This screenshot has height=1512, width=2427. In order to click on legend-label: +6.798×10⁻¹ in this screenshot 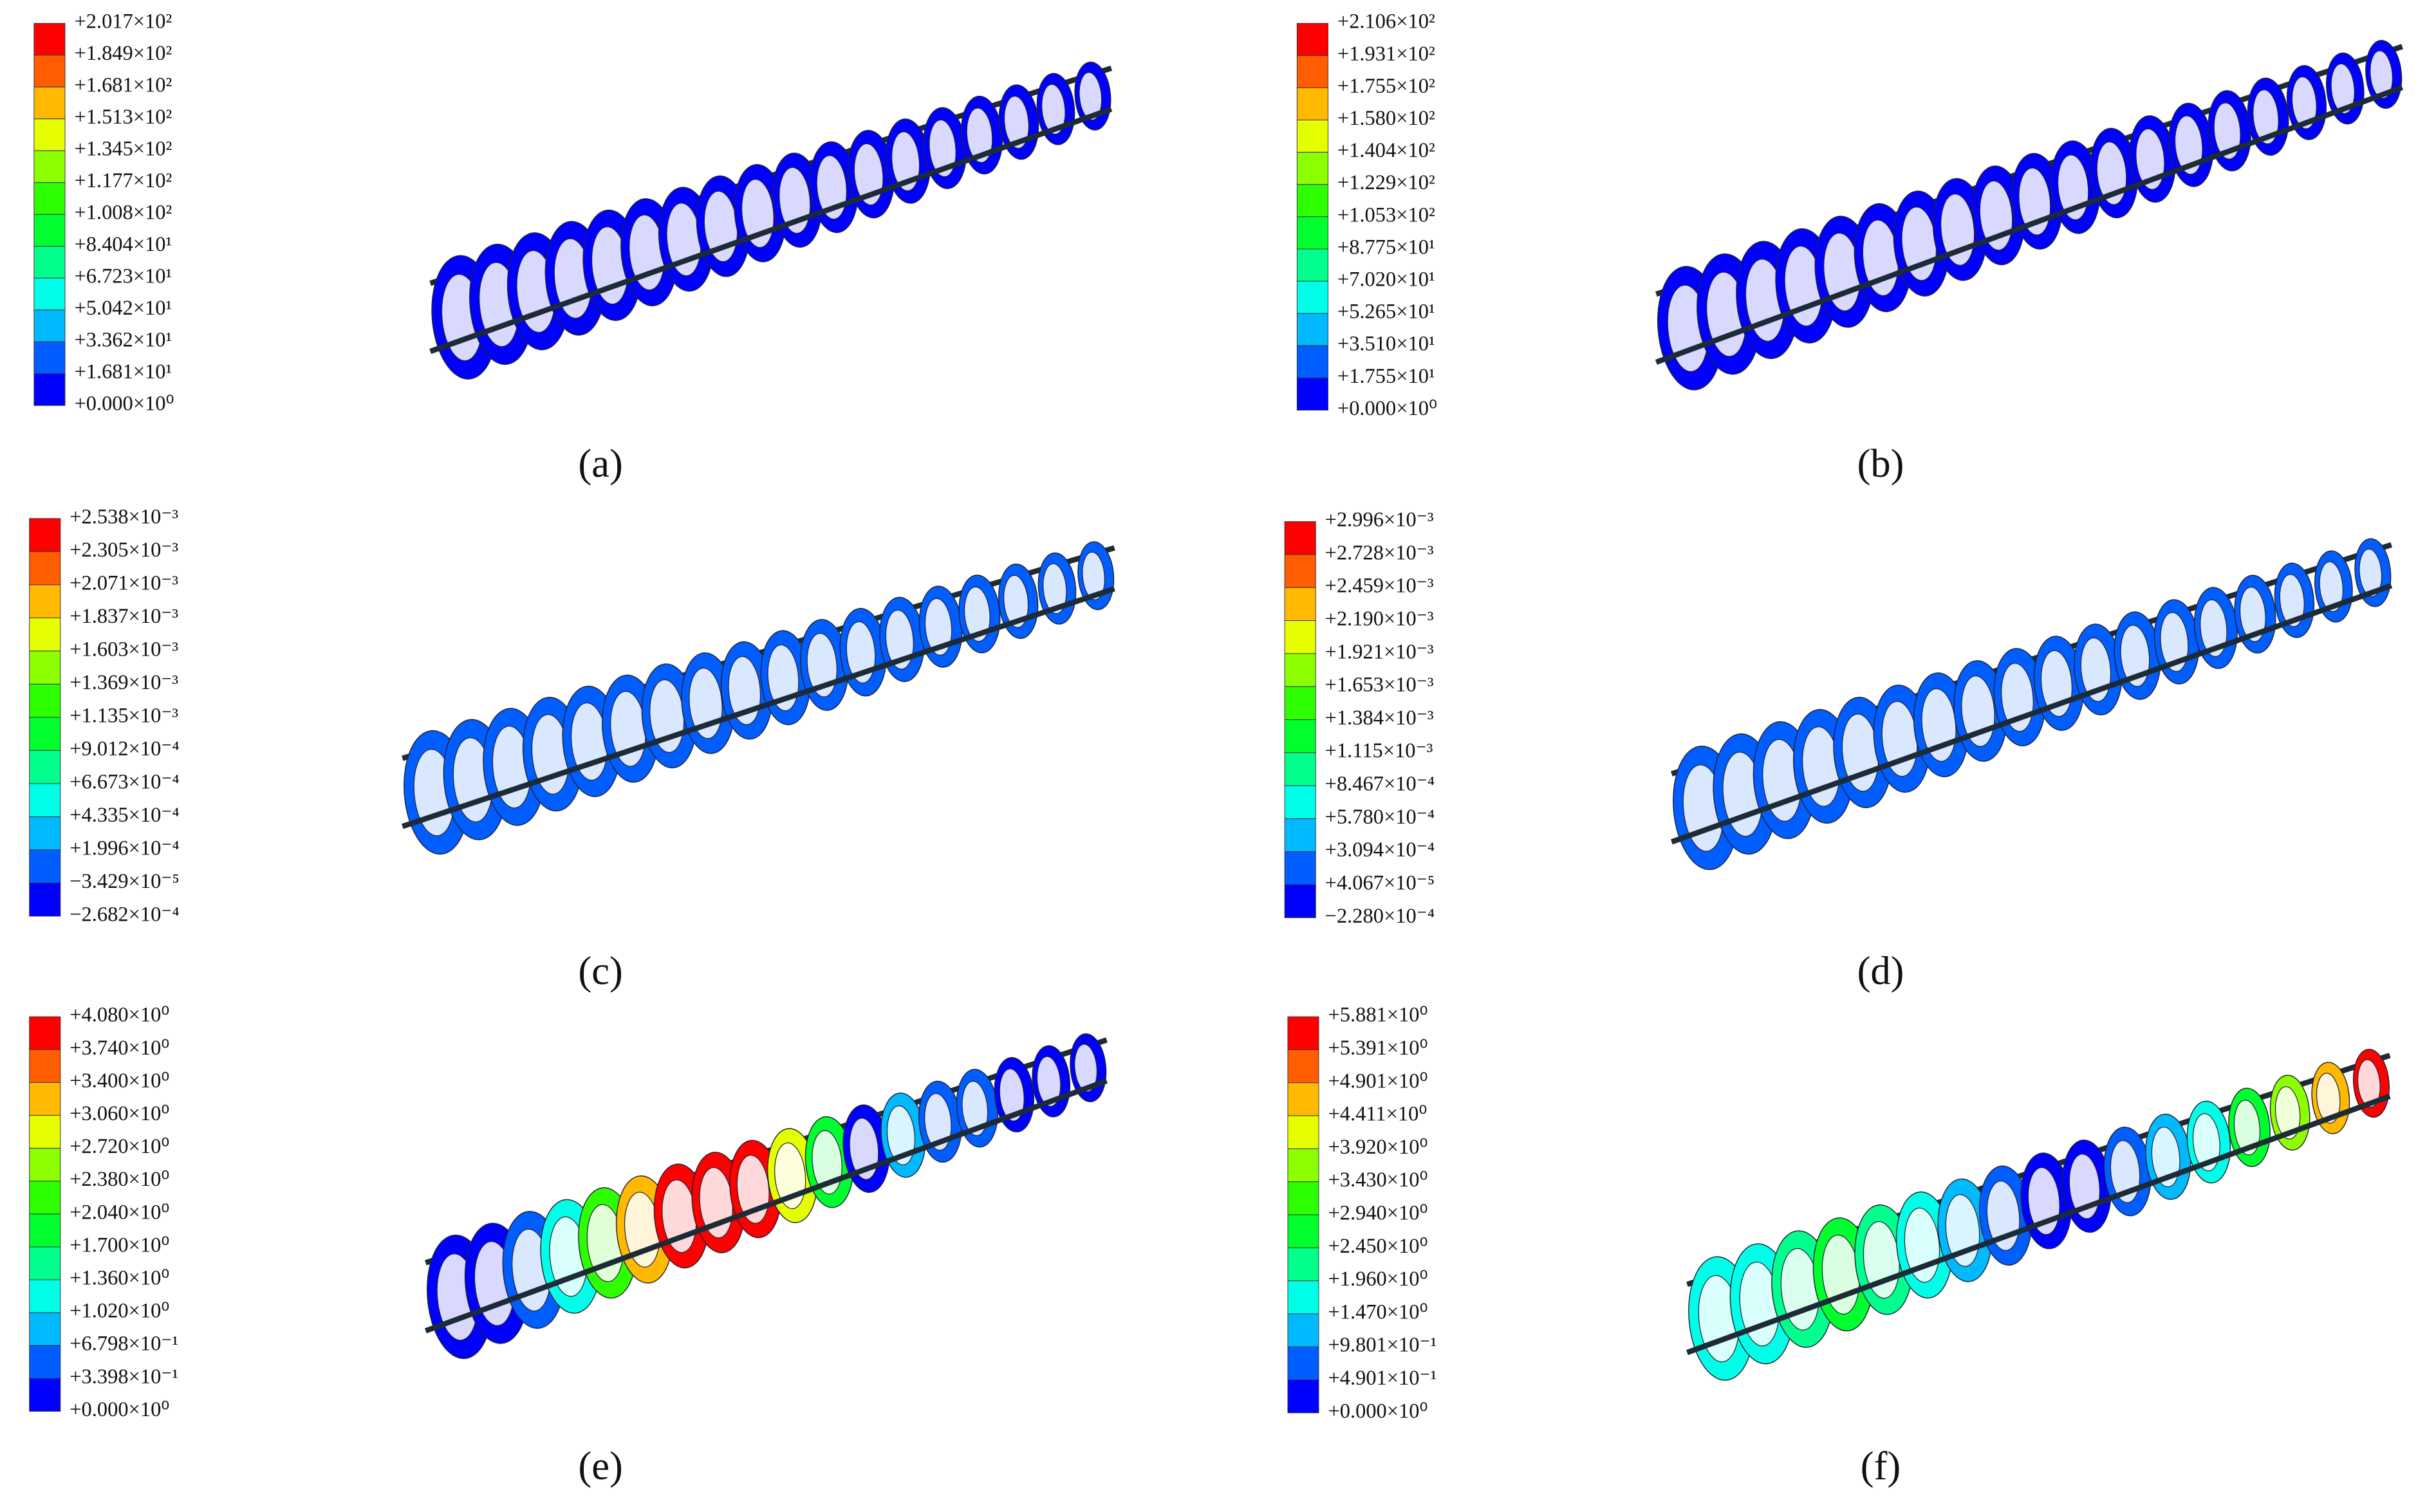, I will do `click(124, 1344)`.